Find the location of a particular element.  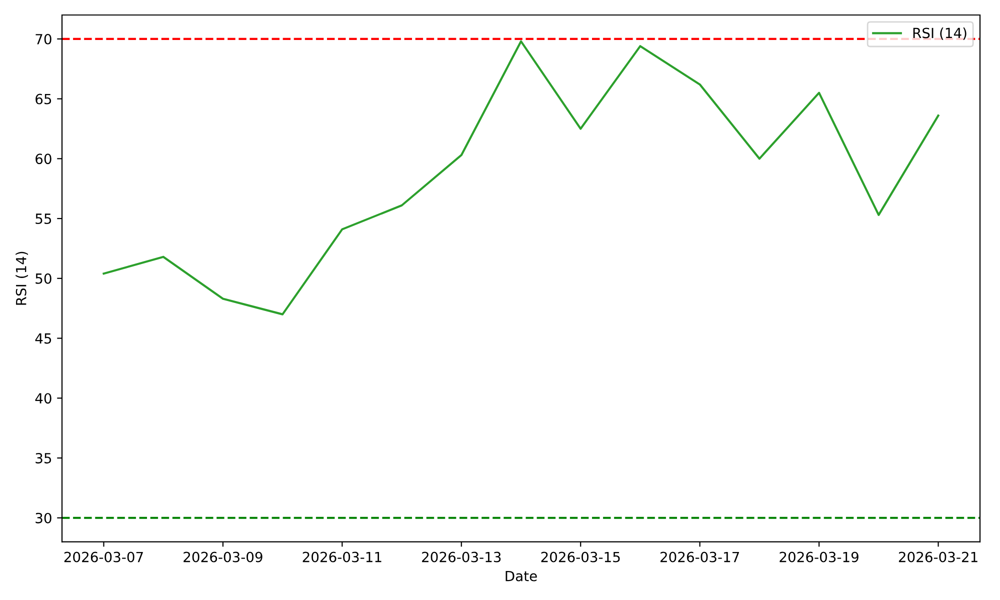

y-tick-label: 50 is located at coordinates (44, 278).